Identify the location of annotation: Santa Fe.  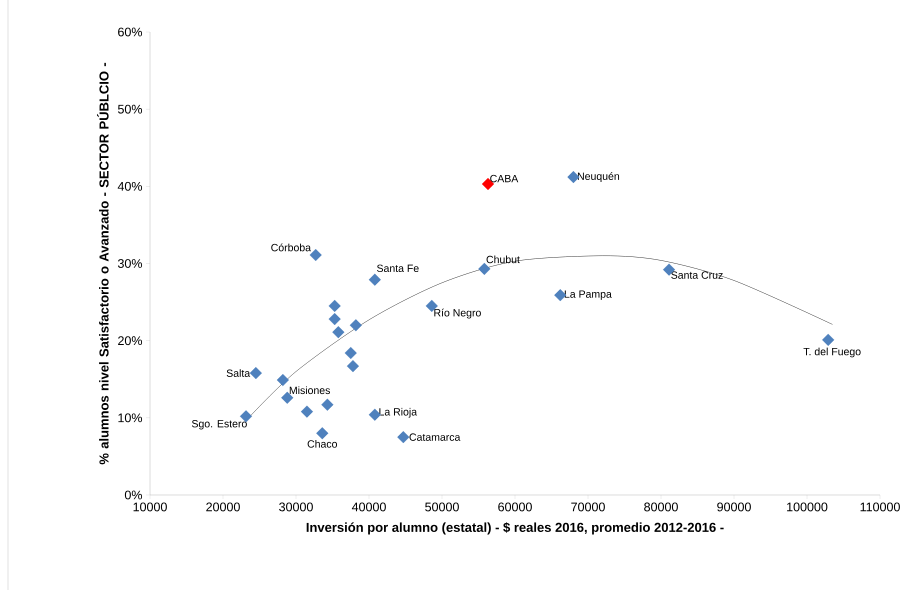
(398, 268).